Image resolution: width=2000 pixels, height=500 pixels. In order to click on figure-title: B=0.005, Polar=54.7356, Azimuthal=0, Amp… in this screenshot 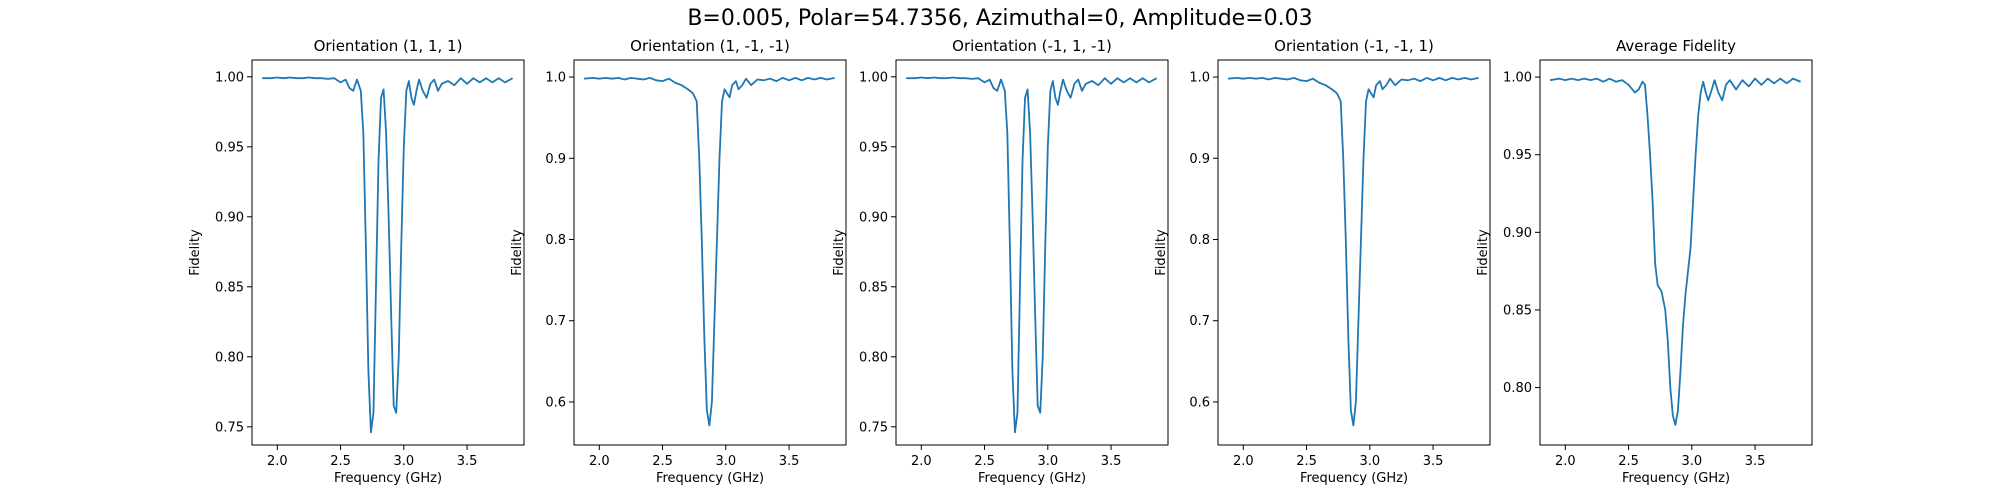, I will do `click(1000, 18)`.